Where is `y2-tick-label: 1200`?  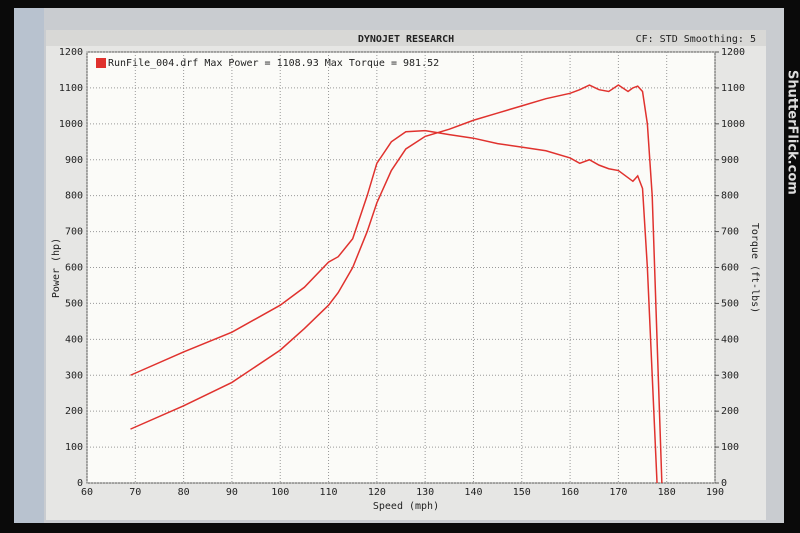
y2-tick-label: 1200 is located at coordinates (733, 52).